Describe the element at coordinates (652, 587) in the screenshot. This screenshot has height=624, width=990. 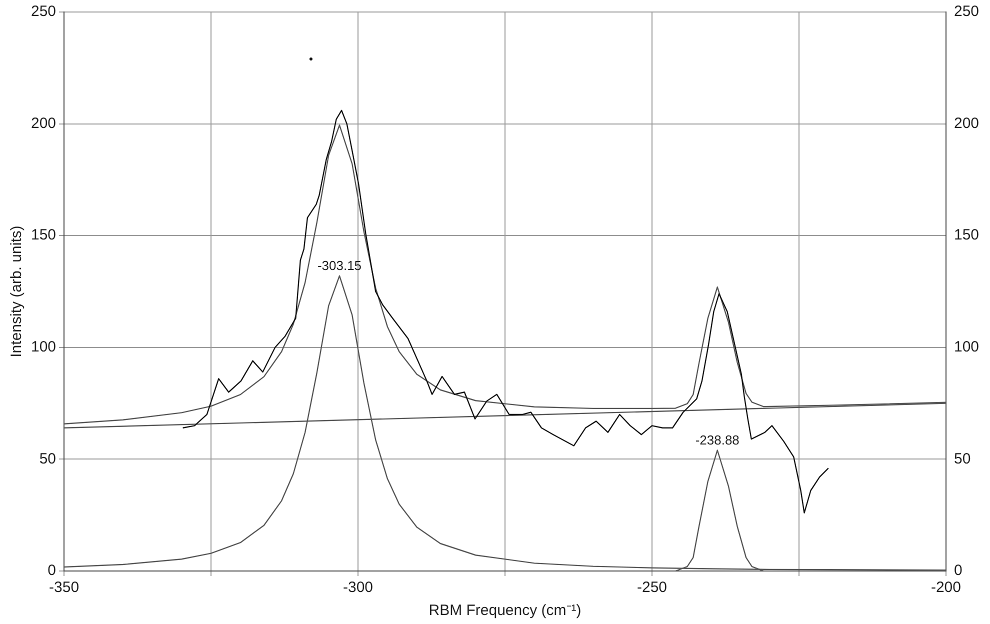
I see `x-tick-label: -250` at that location.